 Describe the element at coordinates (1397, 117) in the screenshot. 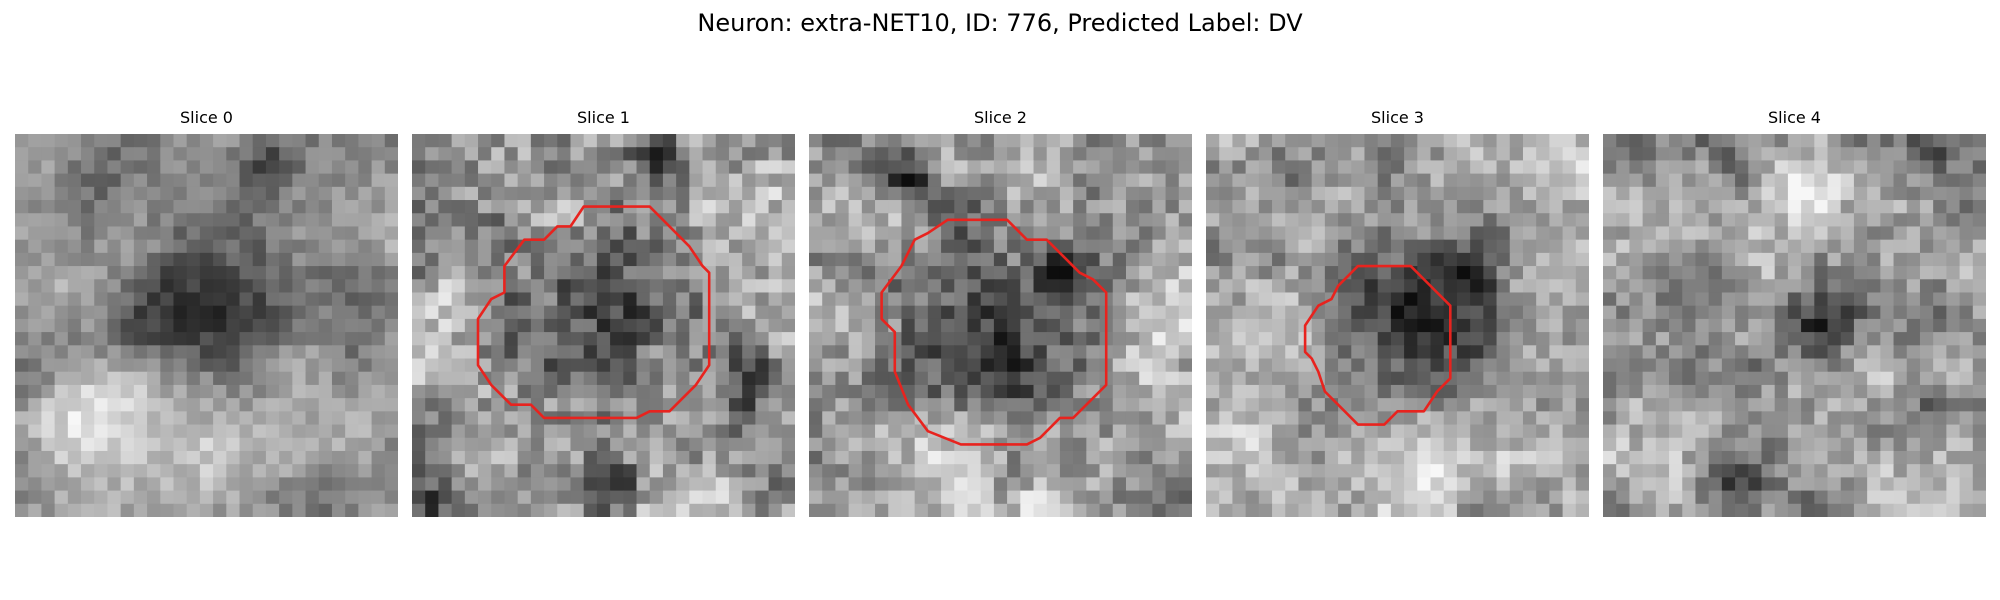

I see `slice-title: Slice 3` at that location.